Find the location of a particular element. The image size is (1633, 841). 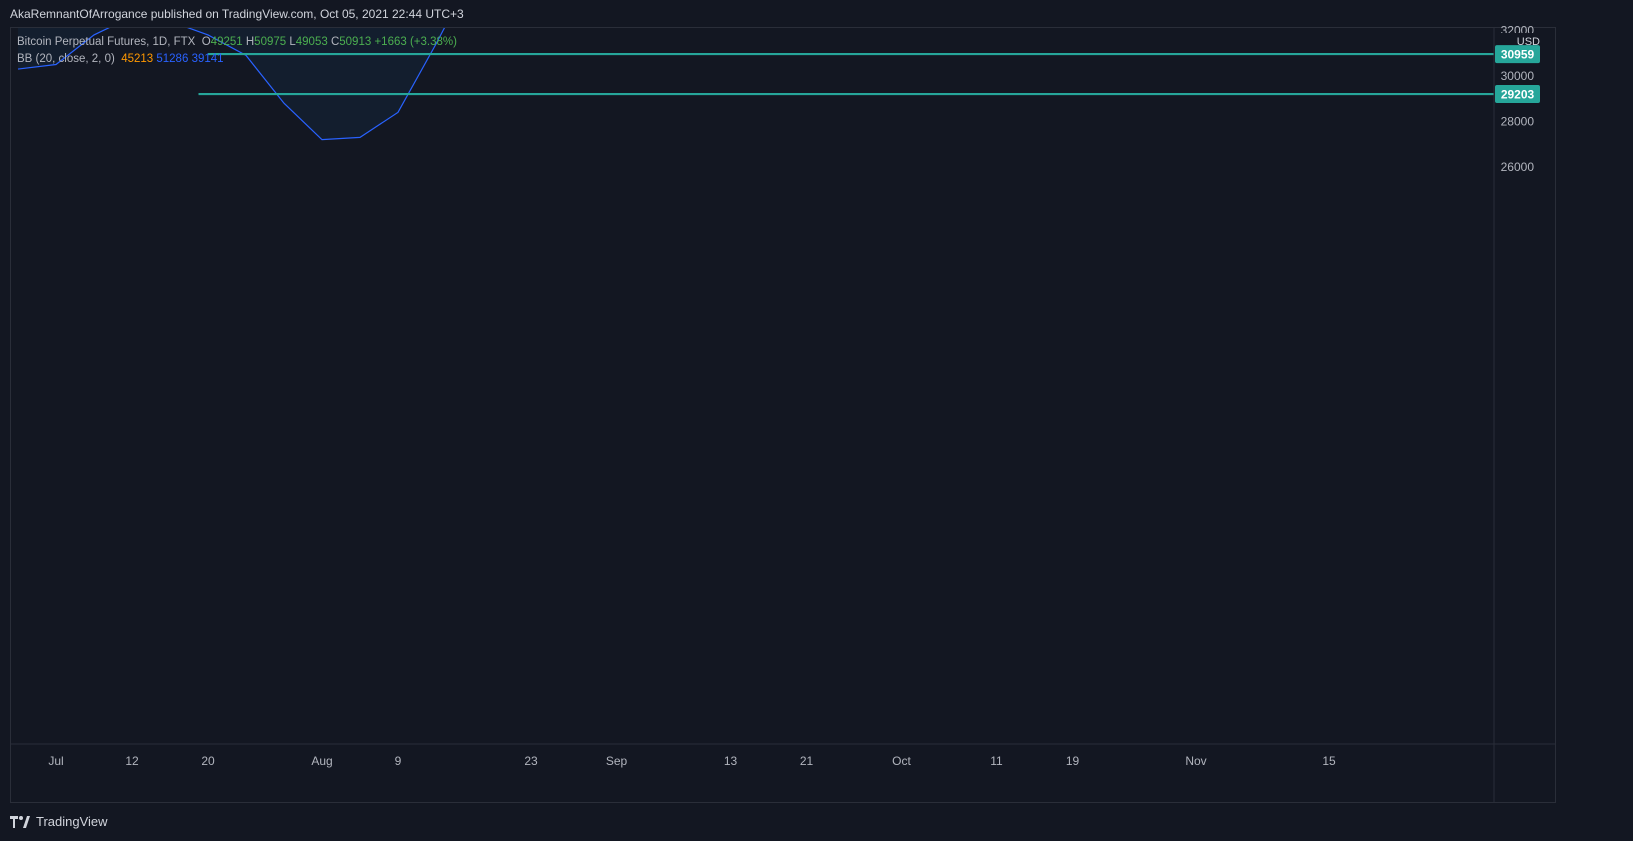

x-axis-tick-label: Jul is located at coordinates (55, 761).